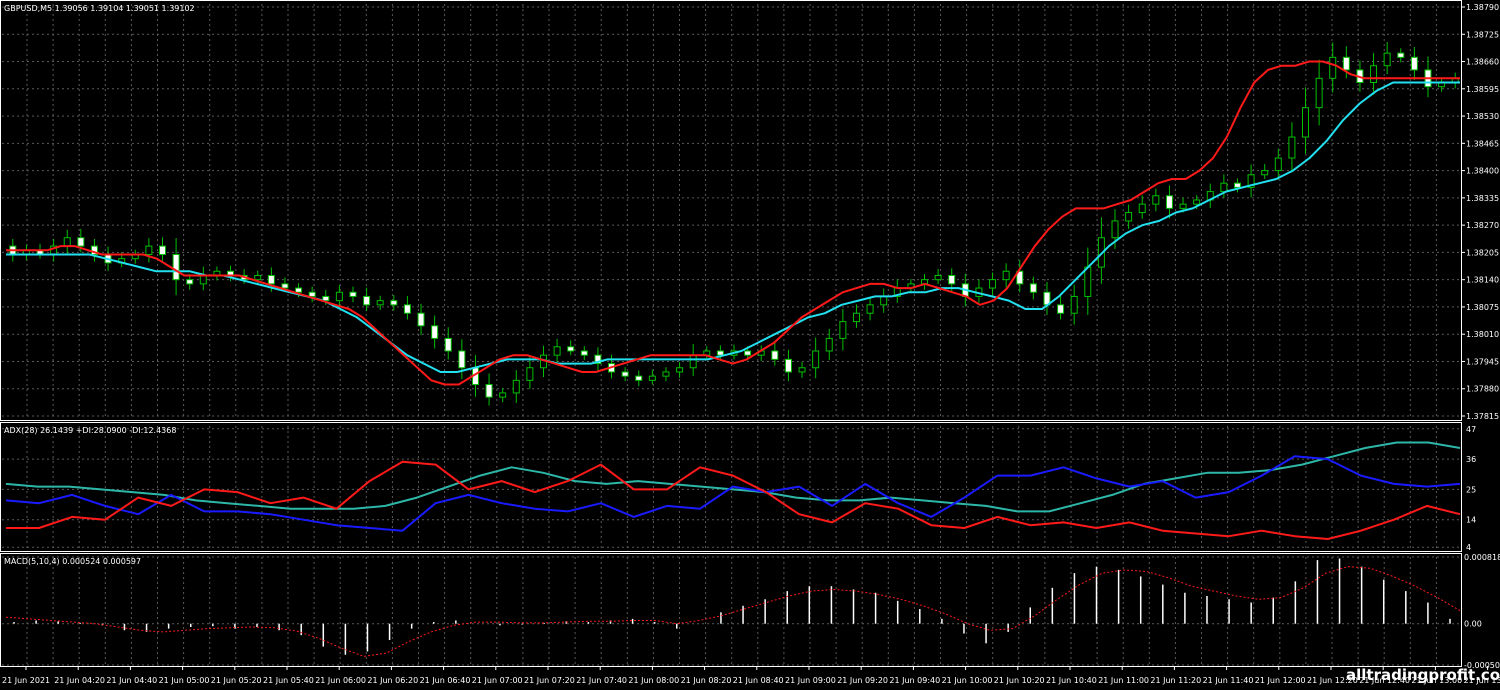 Image resolution: width=1500 pixels, height=690 pixels. I want to click on plus-di-line, so click(733, 493).